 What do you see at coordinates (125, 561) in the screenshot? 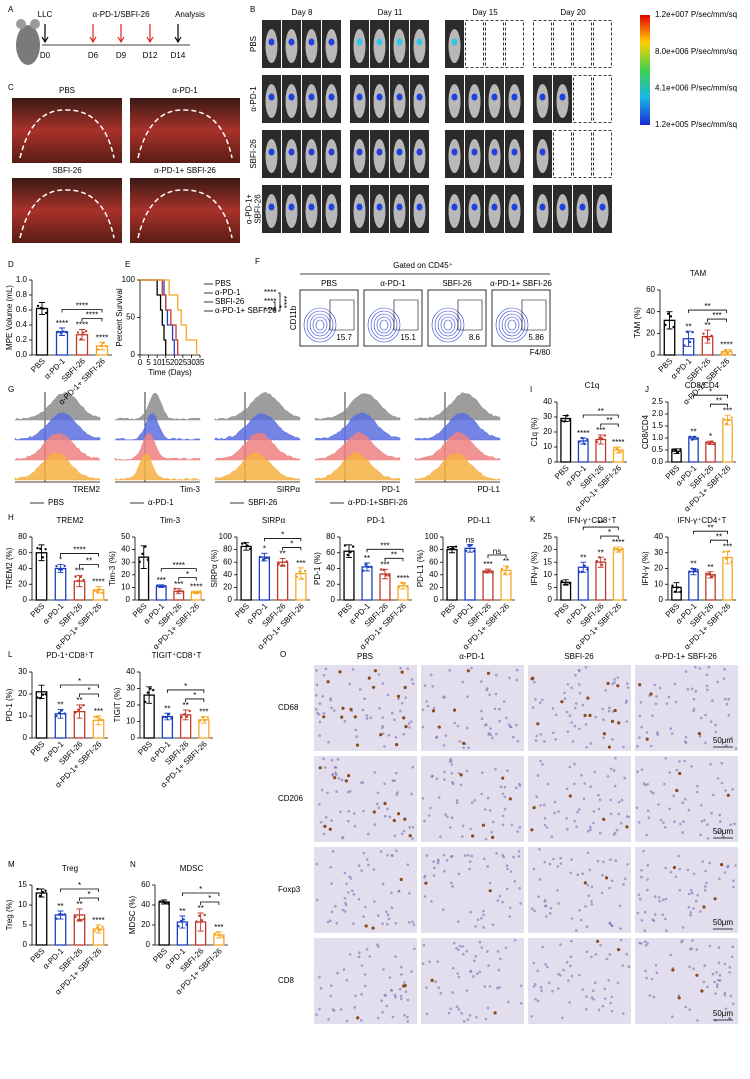
I see `y-tick-label: 30` at bounding box center [125, 561].